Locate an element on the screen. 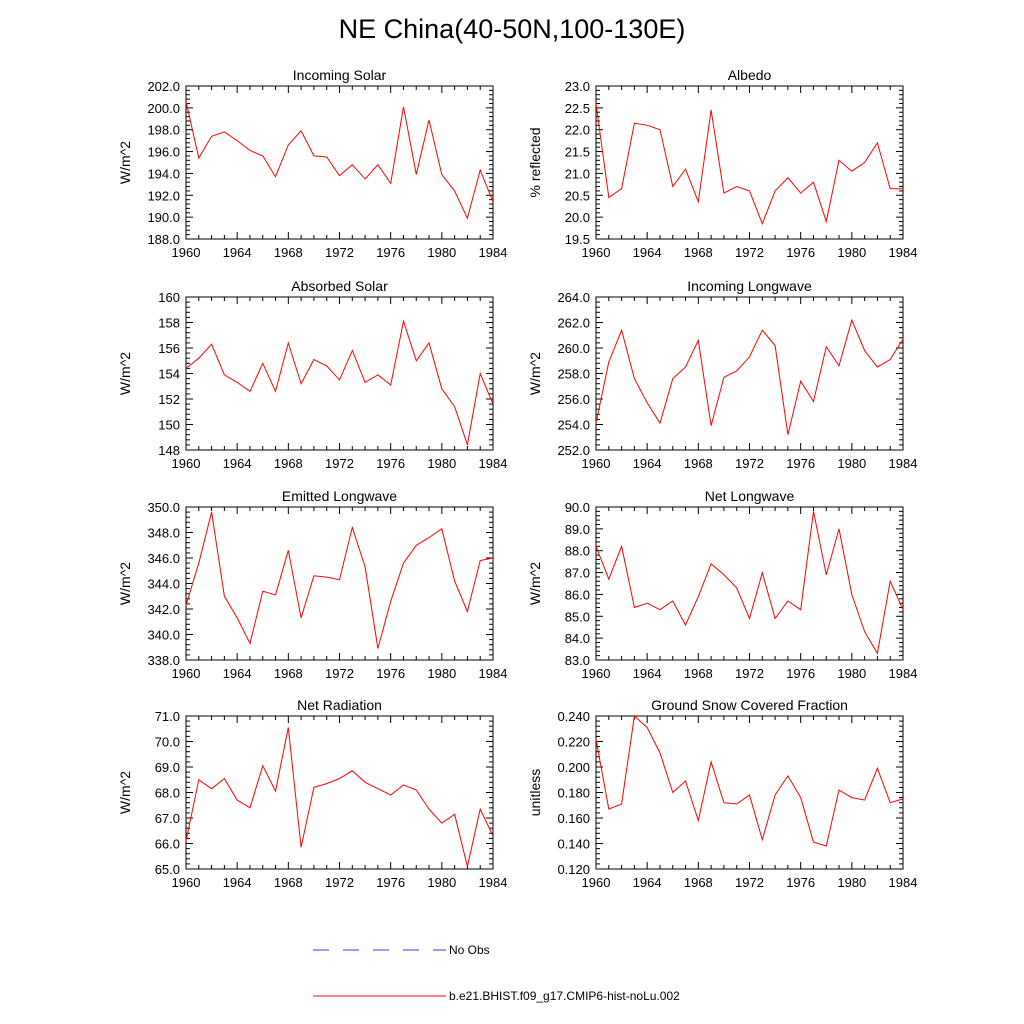 The width and height of the screenshot is (1024, 1024). y-tick-label: 21.0 is located at coordinates (577, 173).